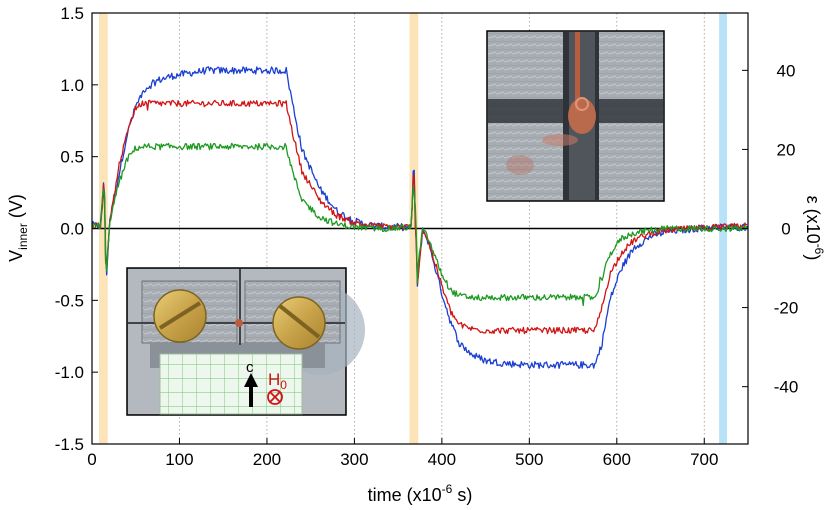  I want to click on y2-axis-ticks: -40 -20 0 20 40, so click(770, 229).